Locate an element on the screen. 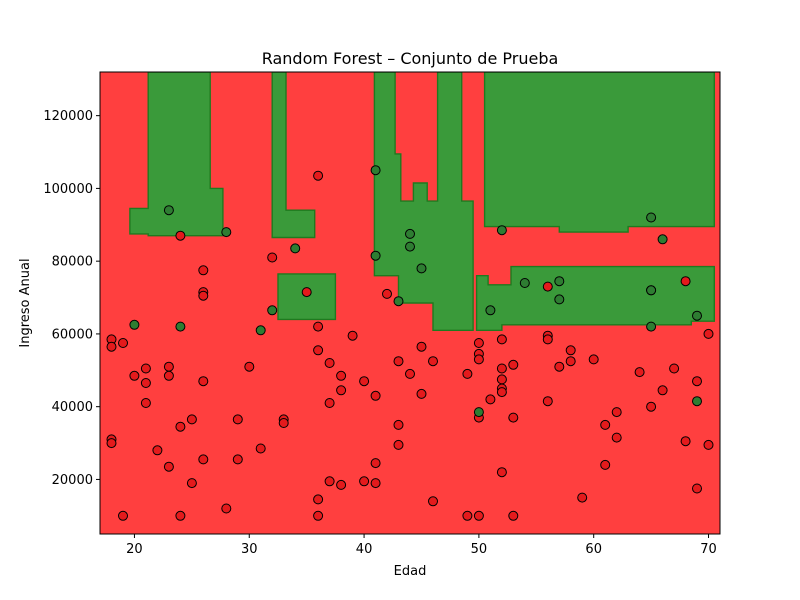 The image size is (800, 600). x-axis: 20 30 40 50 60 70 is located at coordinates (421, 545).